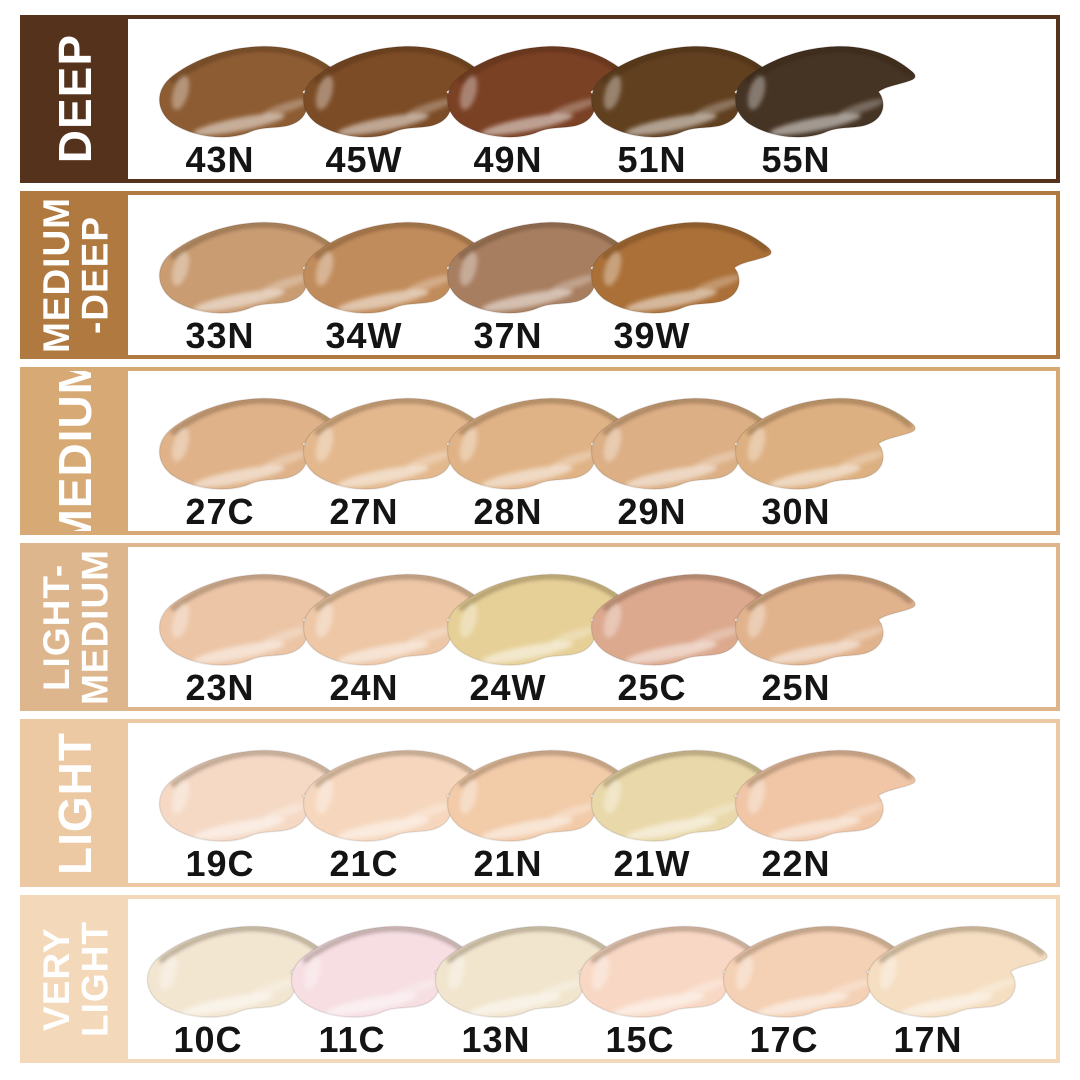 The height and width of the screenshot is (1080, 1080). I want to click on shade-code-label: 10C, so click(208, 1039).